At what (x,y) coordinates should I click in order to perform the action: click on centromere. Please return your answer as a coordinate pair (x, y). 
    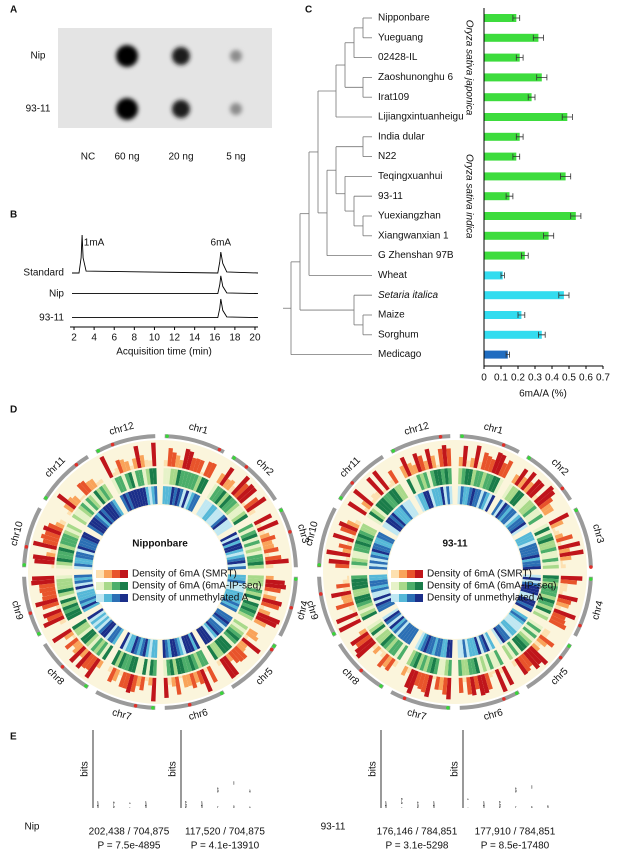
    Looking at the image, I should click on (62, 667).